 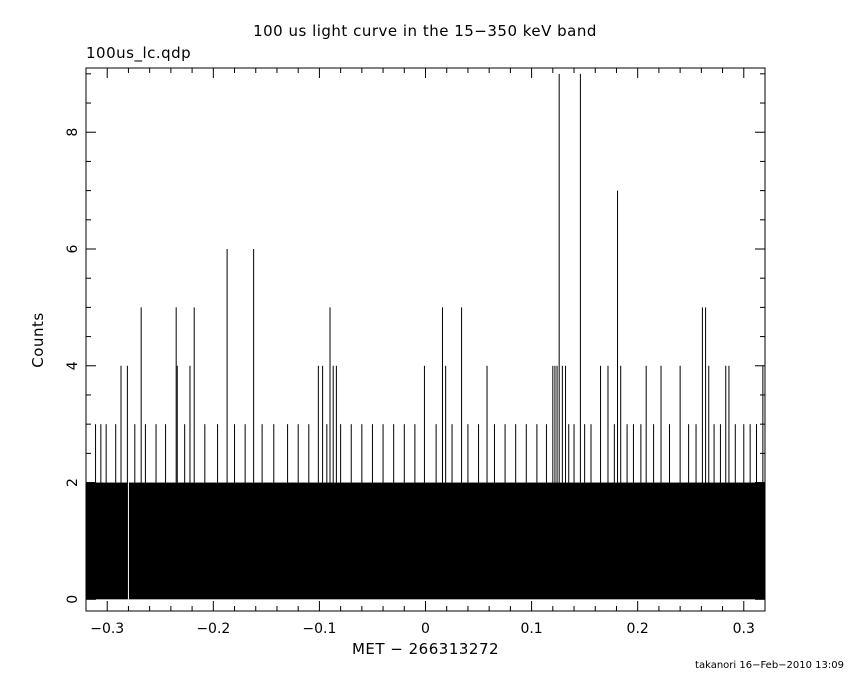 I want to click on x-tick-label: 0, so click(x=425, y=629).